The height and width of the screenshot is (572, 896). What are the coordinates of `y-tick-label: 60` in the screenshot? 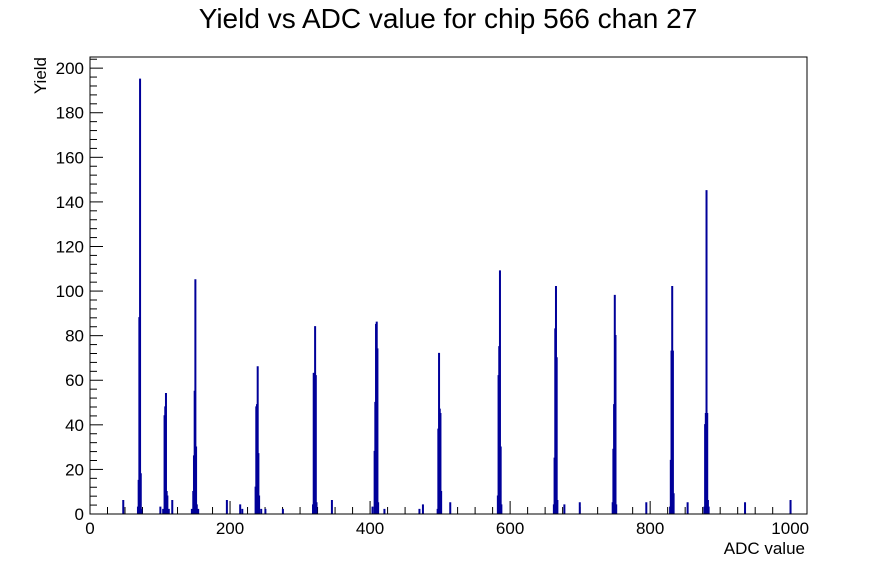 It's located at (74, 380).